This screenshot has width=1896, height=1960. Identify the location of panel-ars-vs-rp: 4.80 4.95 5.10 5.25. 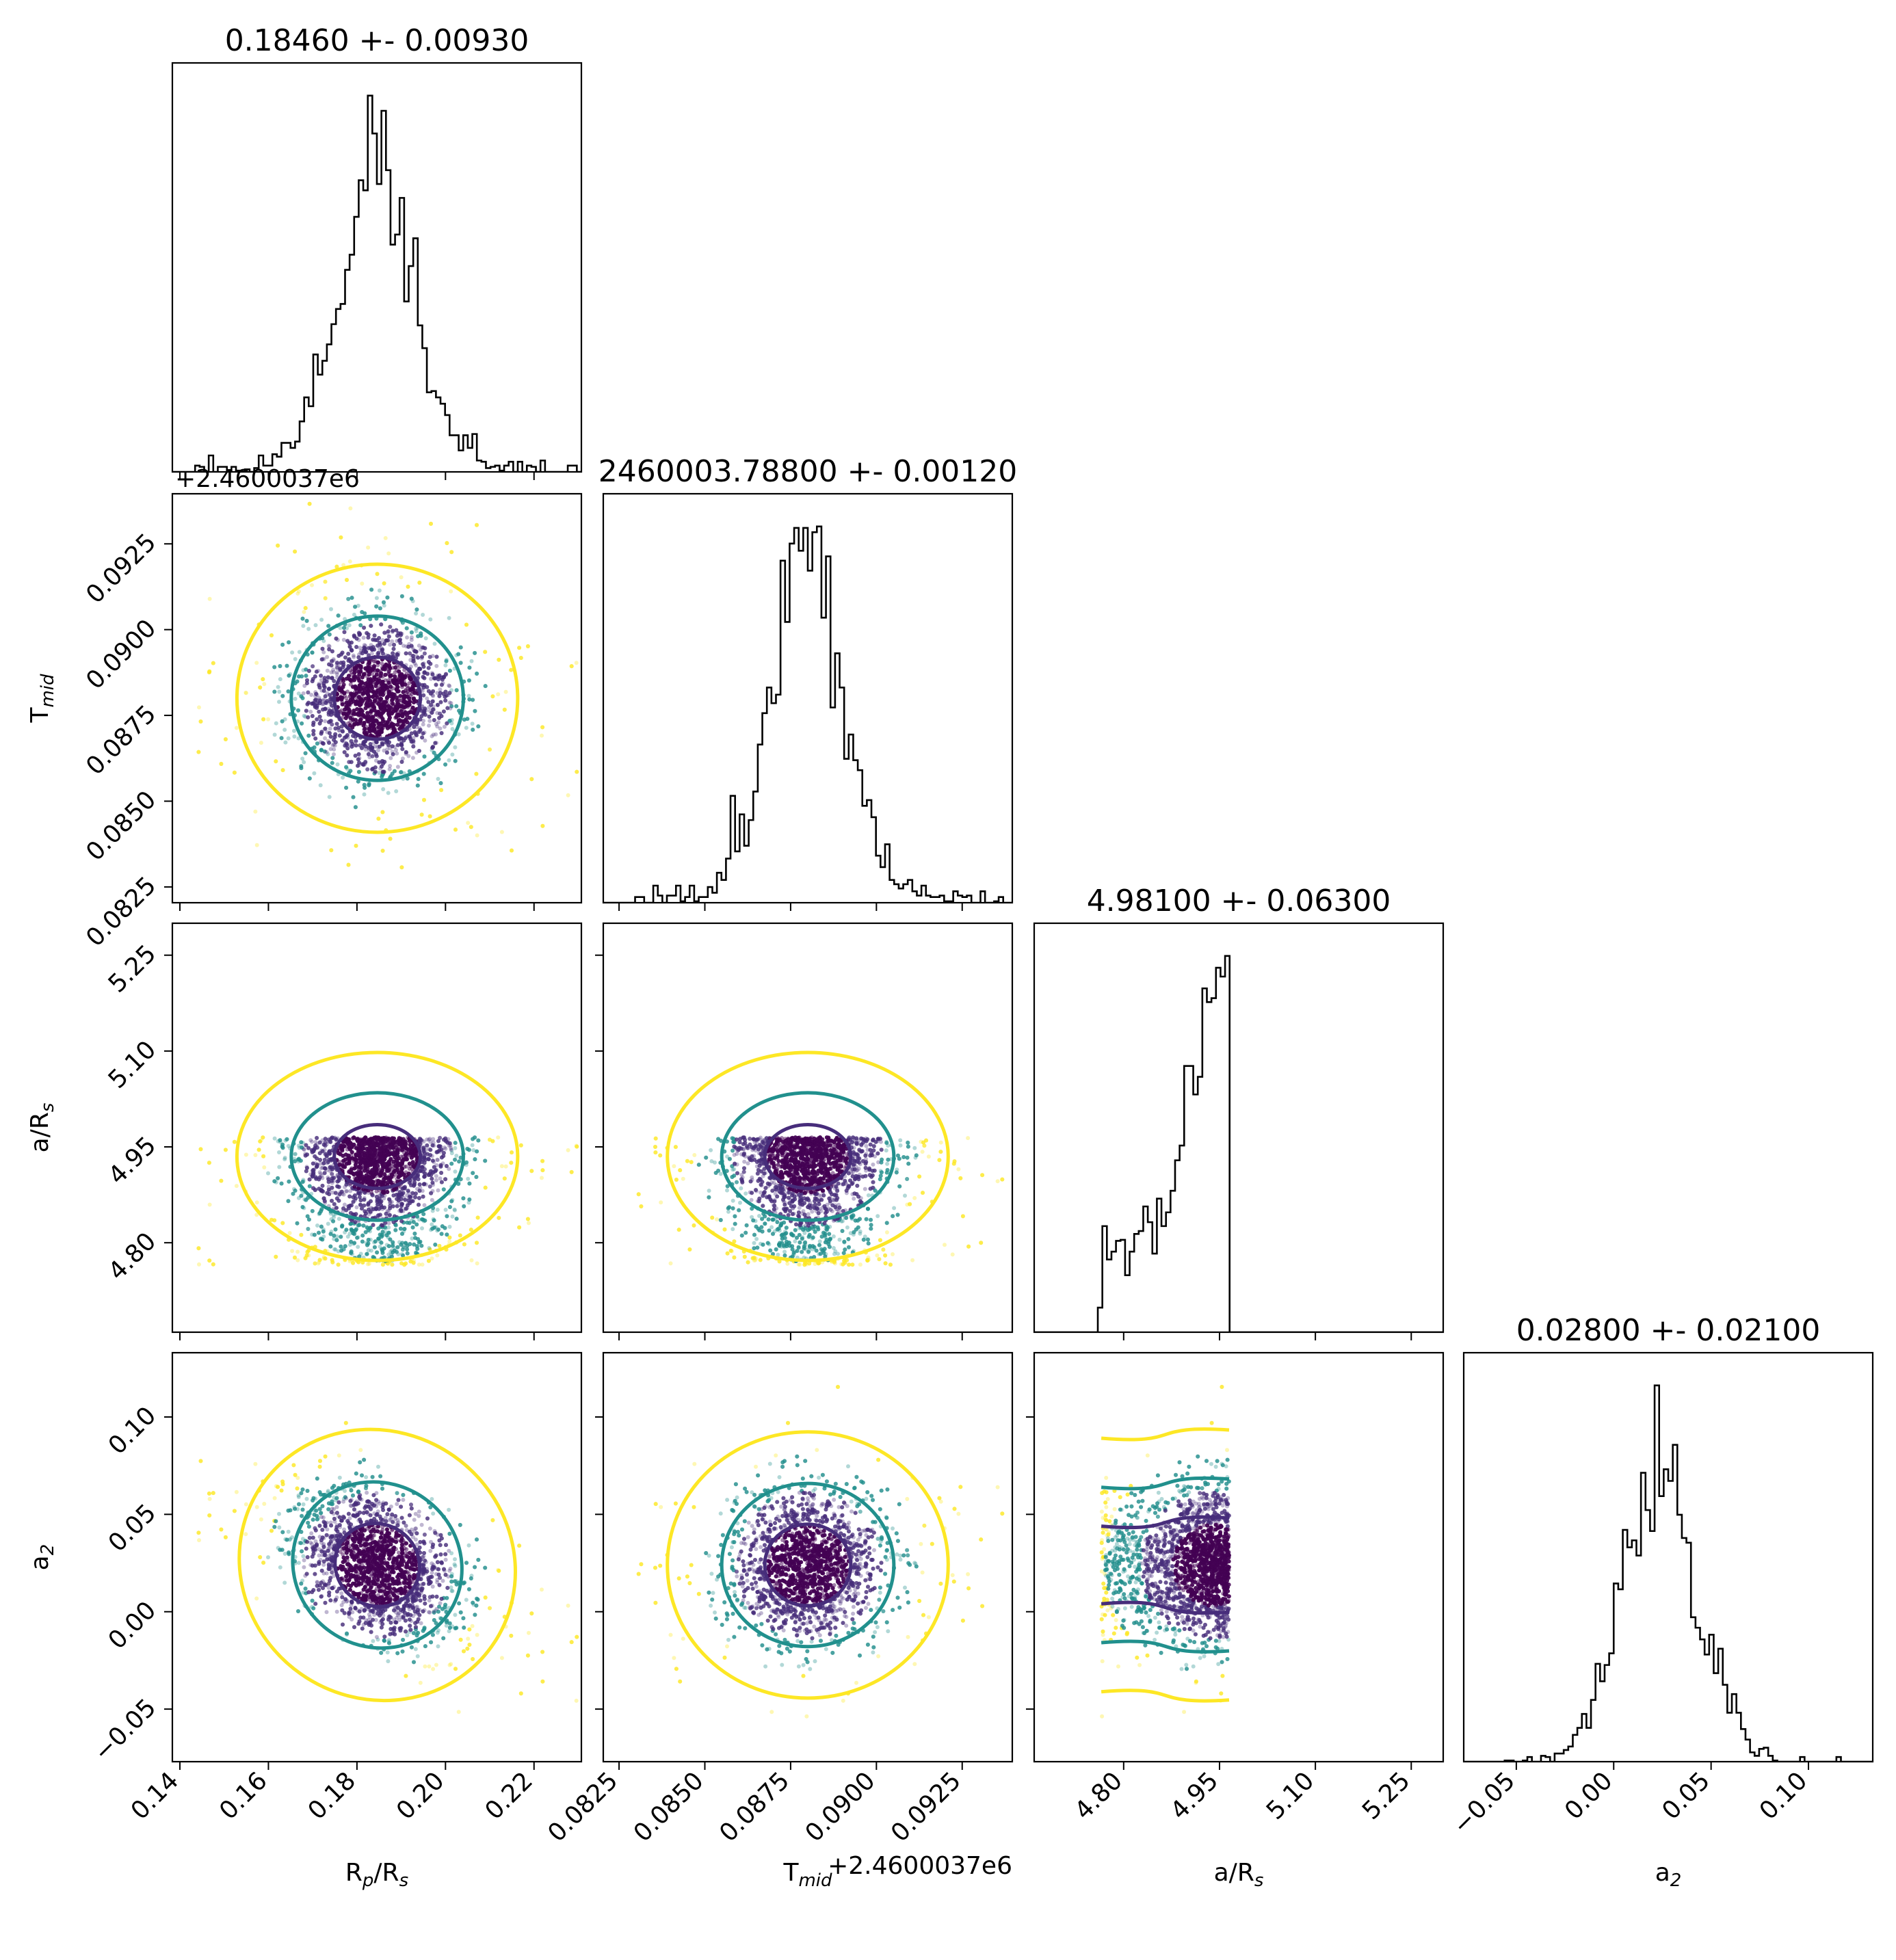
(343, 1131).